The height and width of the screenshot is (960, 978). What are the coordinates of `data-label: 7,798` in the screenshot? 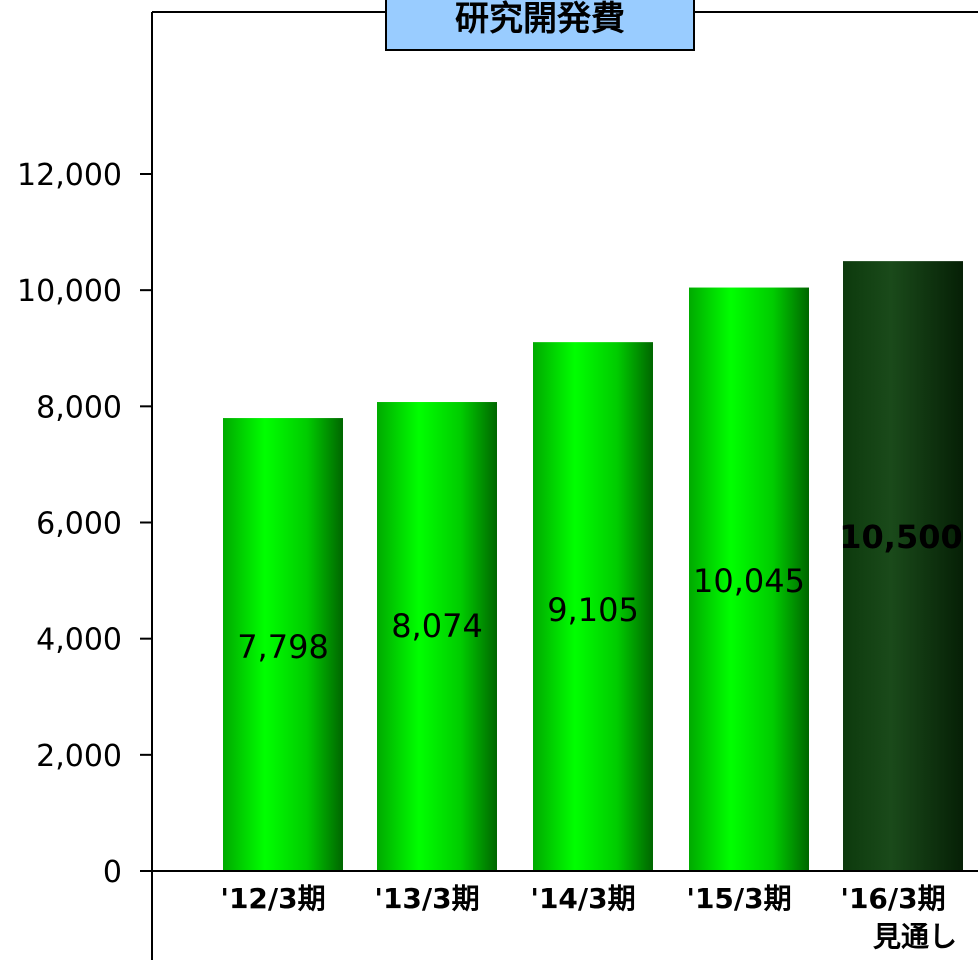 It's located at (283, 647).